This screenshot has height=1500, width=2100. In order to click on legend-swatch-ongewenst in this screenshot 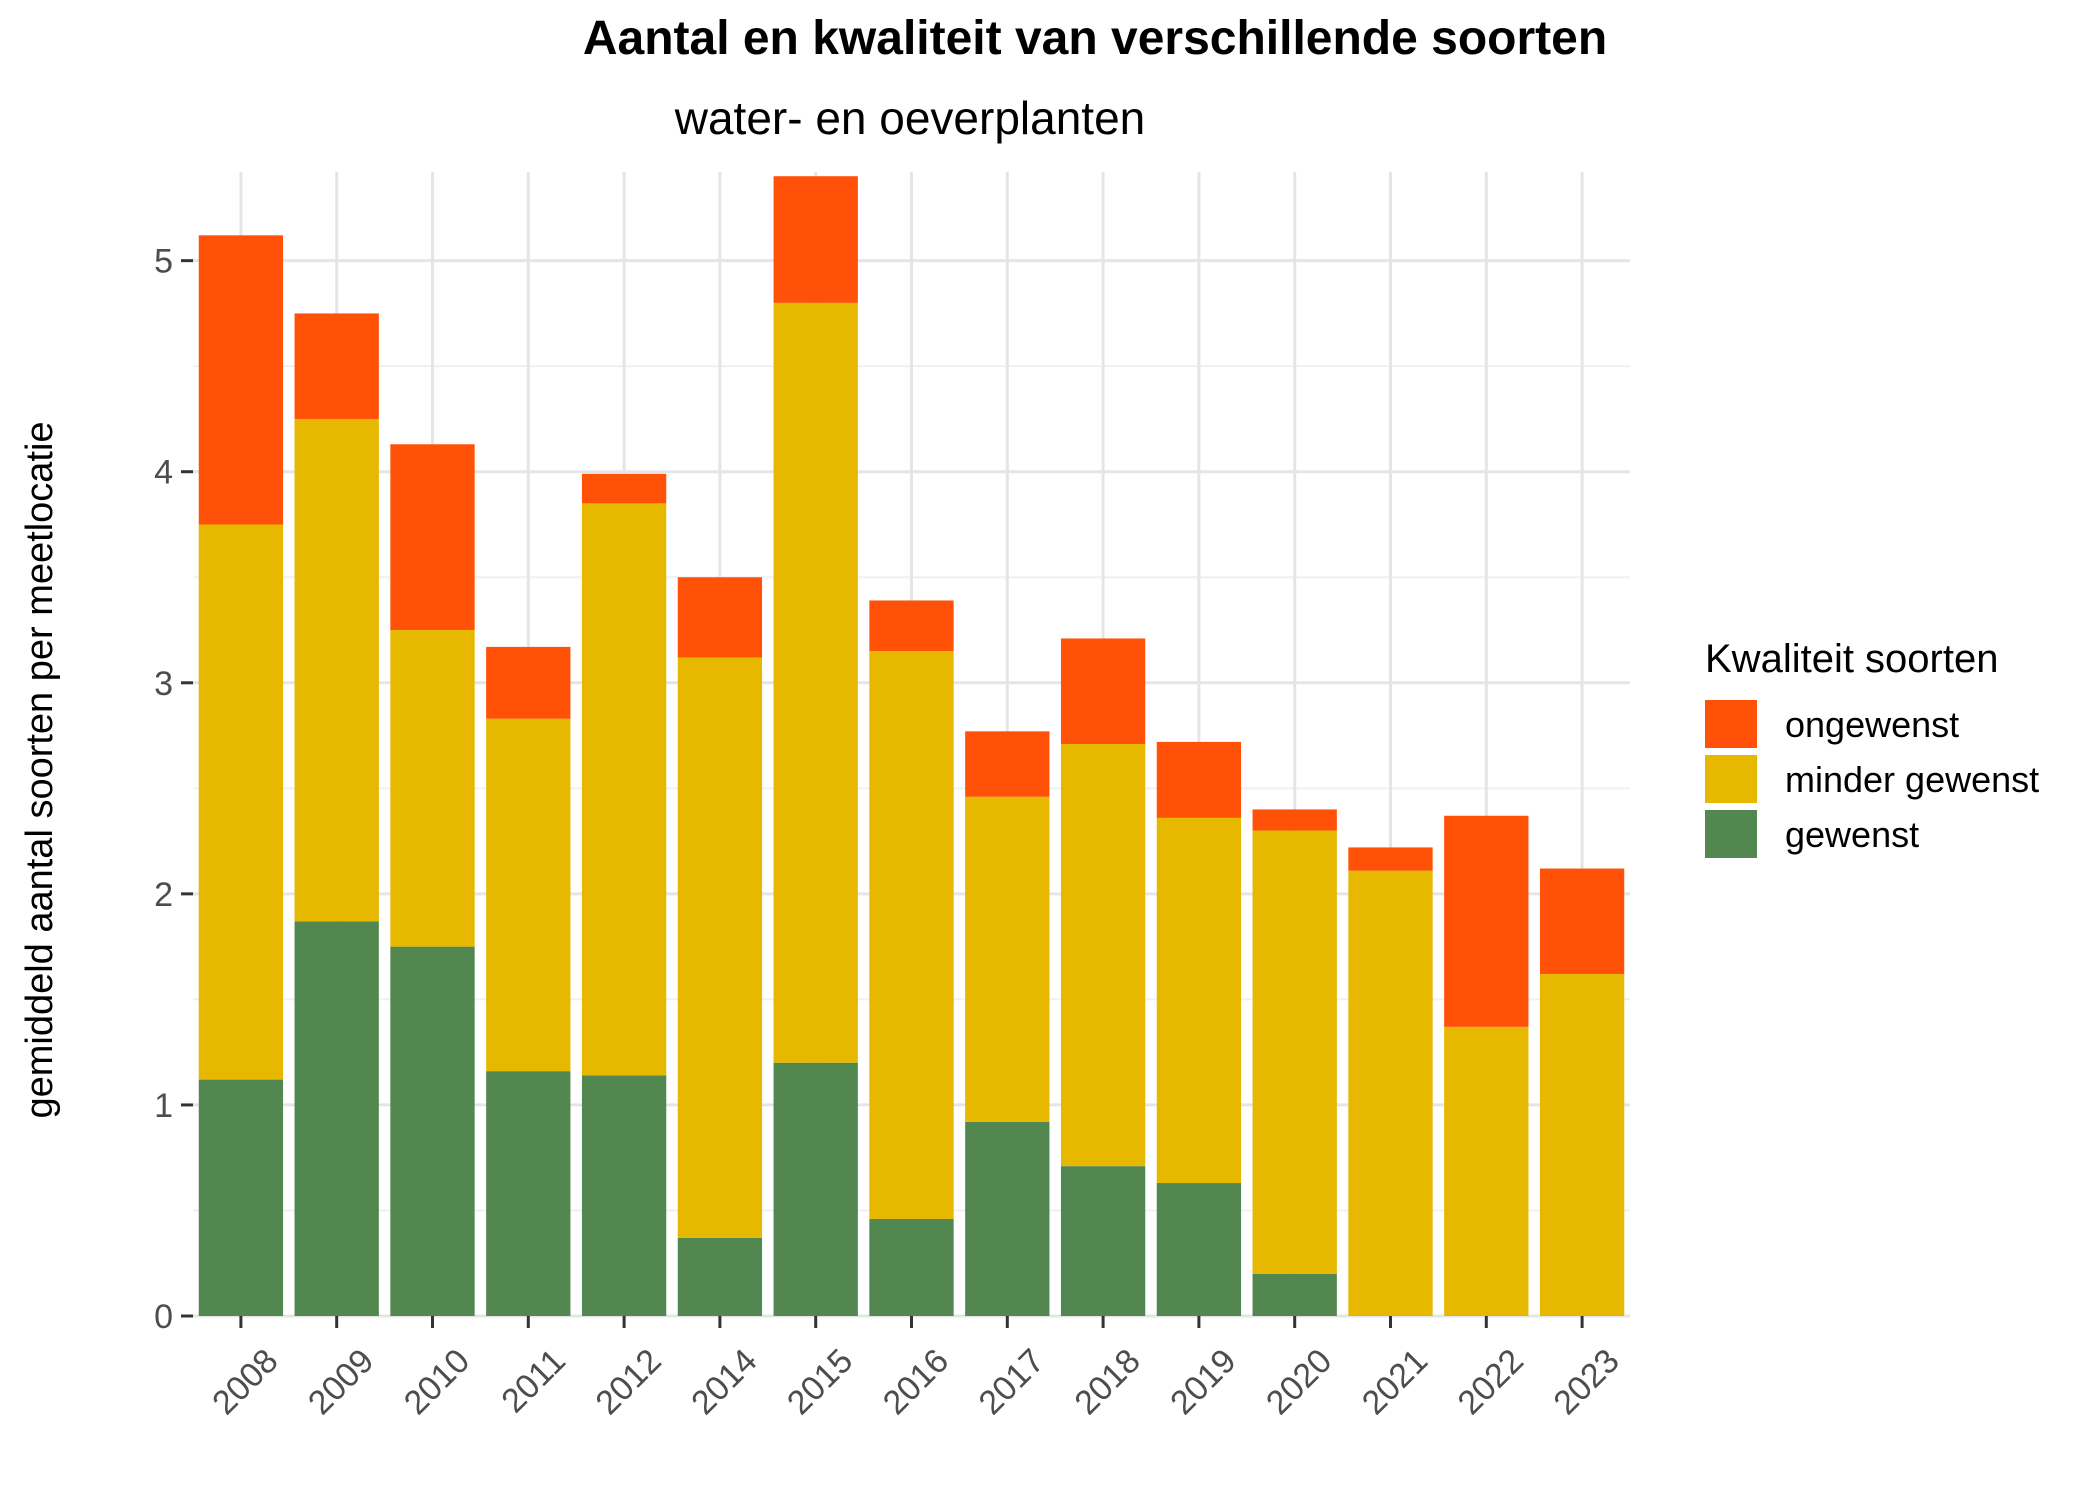, I will do `click(1731, 724)`.